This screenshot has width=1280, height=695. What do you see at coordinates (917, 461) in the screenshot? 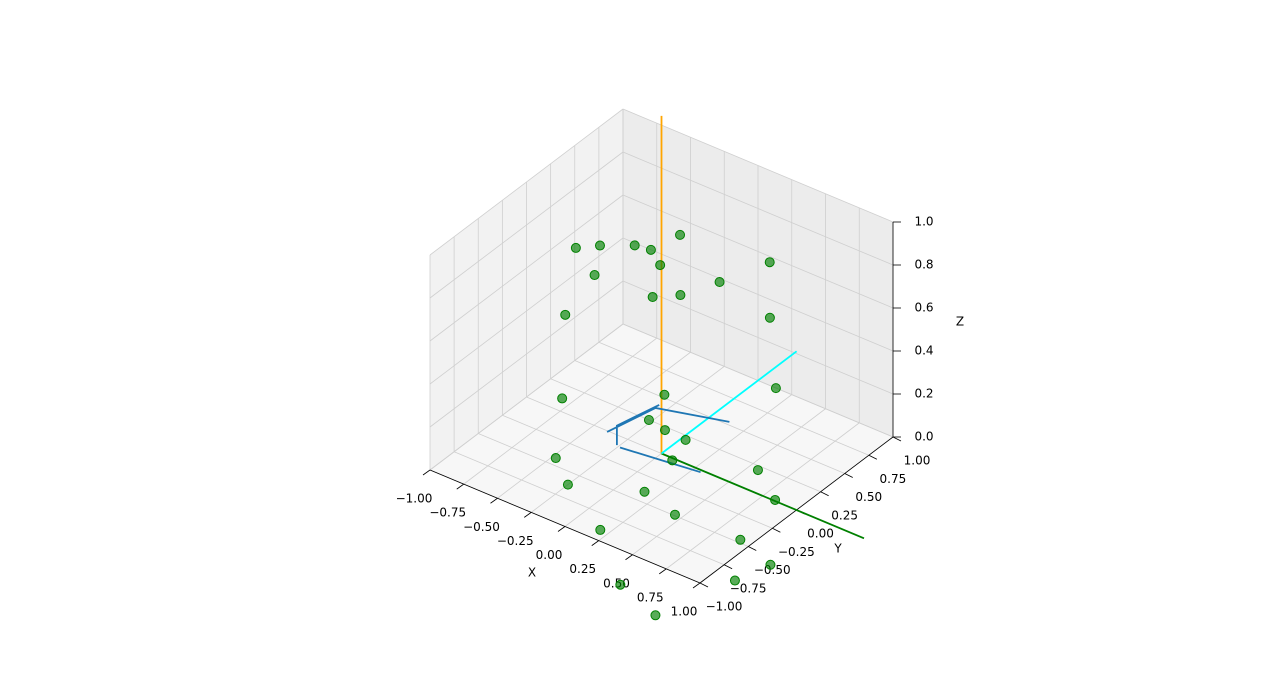
I see `y-tick-label: 1.00` at bounding box center [917, 461].